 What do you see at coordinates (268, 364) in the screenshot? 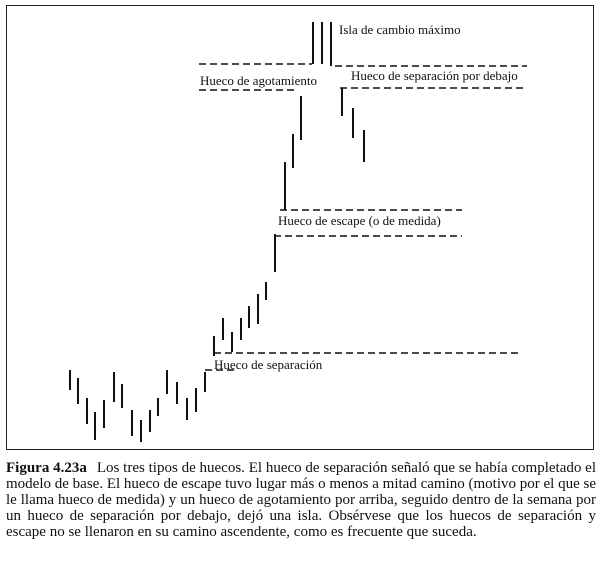
I see `label-hueco-separacion: Hueco de separación` at bounding box center [268, 364].